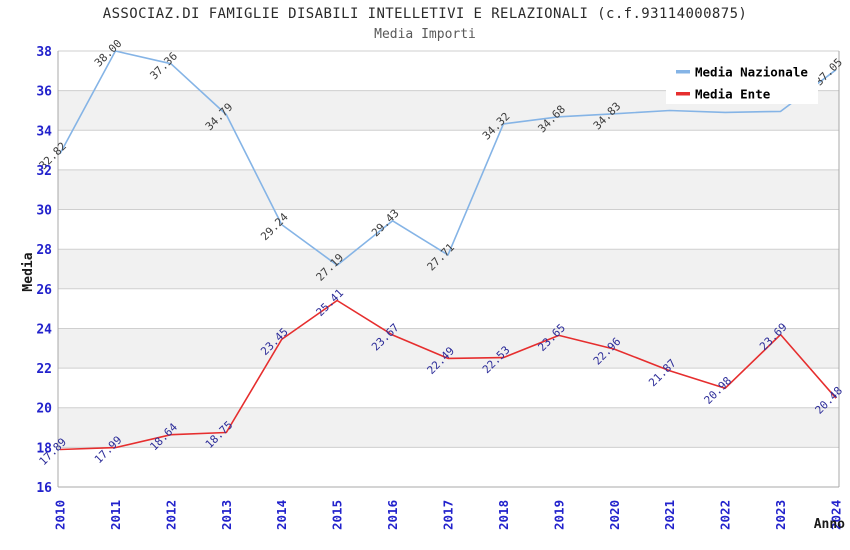  What do you see at coordinates (614, 515) in the screenshot?
I see `x-tick-label: 2020` at bounding box center [614, 515].